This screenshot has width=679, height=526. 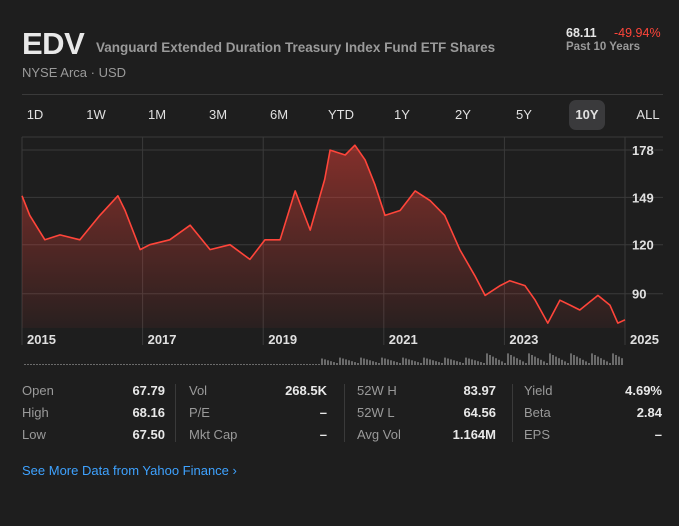 I want to click on tab-range-ytd: YTD, so click(x=341, y=114).